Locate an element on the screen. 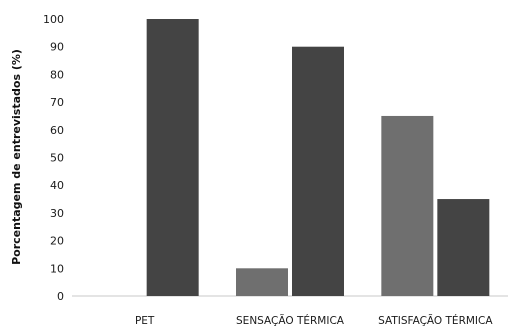 This screenshot has width=510, height=329. x-category-label: SATISFAÇÃO TÉRMICA is located at coordinates (435, 320).